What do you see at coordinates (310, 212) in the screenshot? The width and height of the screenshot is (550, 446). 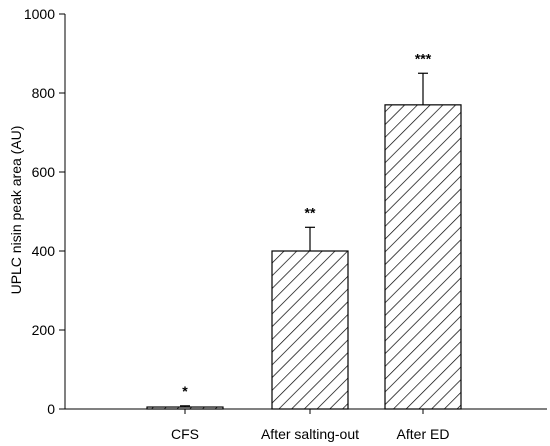 I see `significance-label: **` at bounding box center [310, 212].